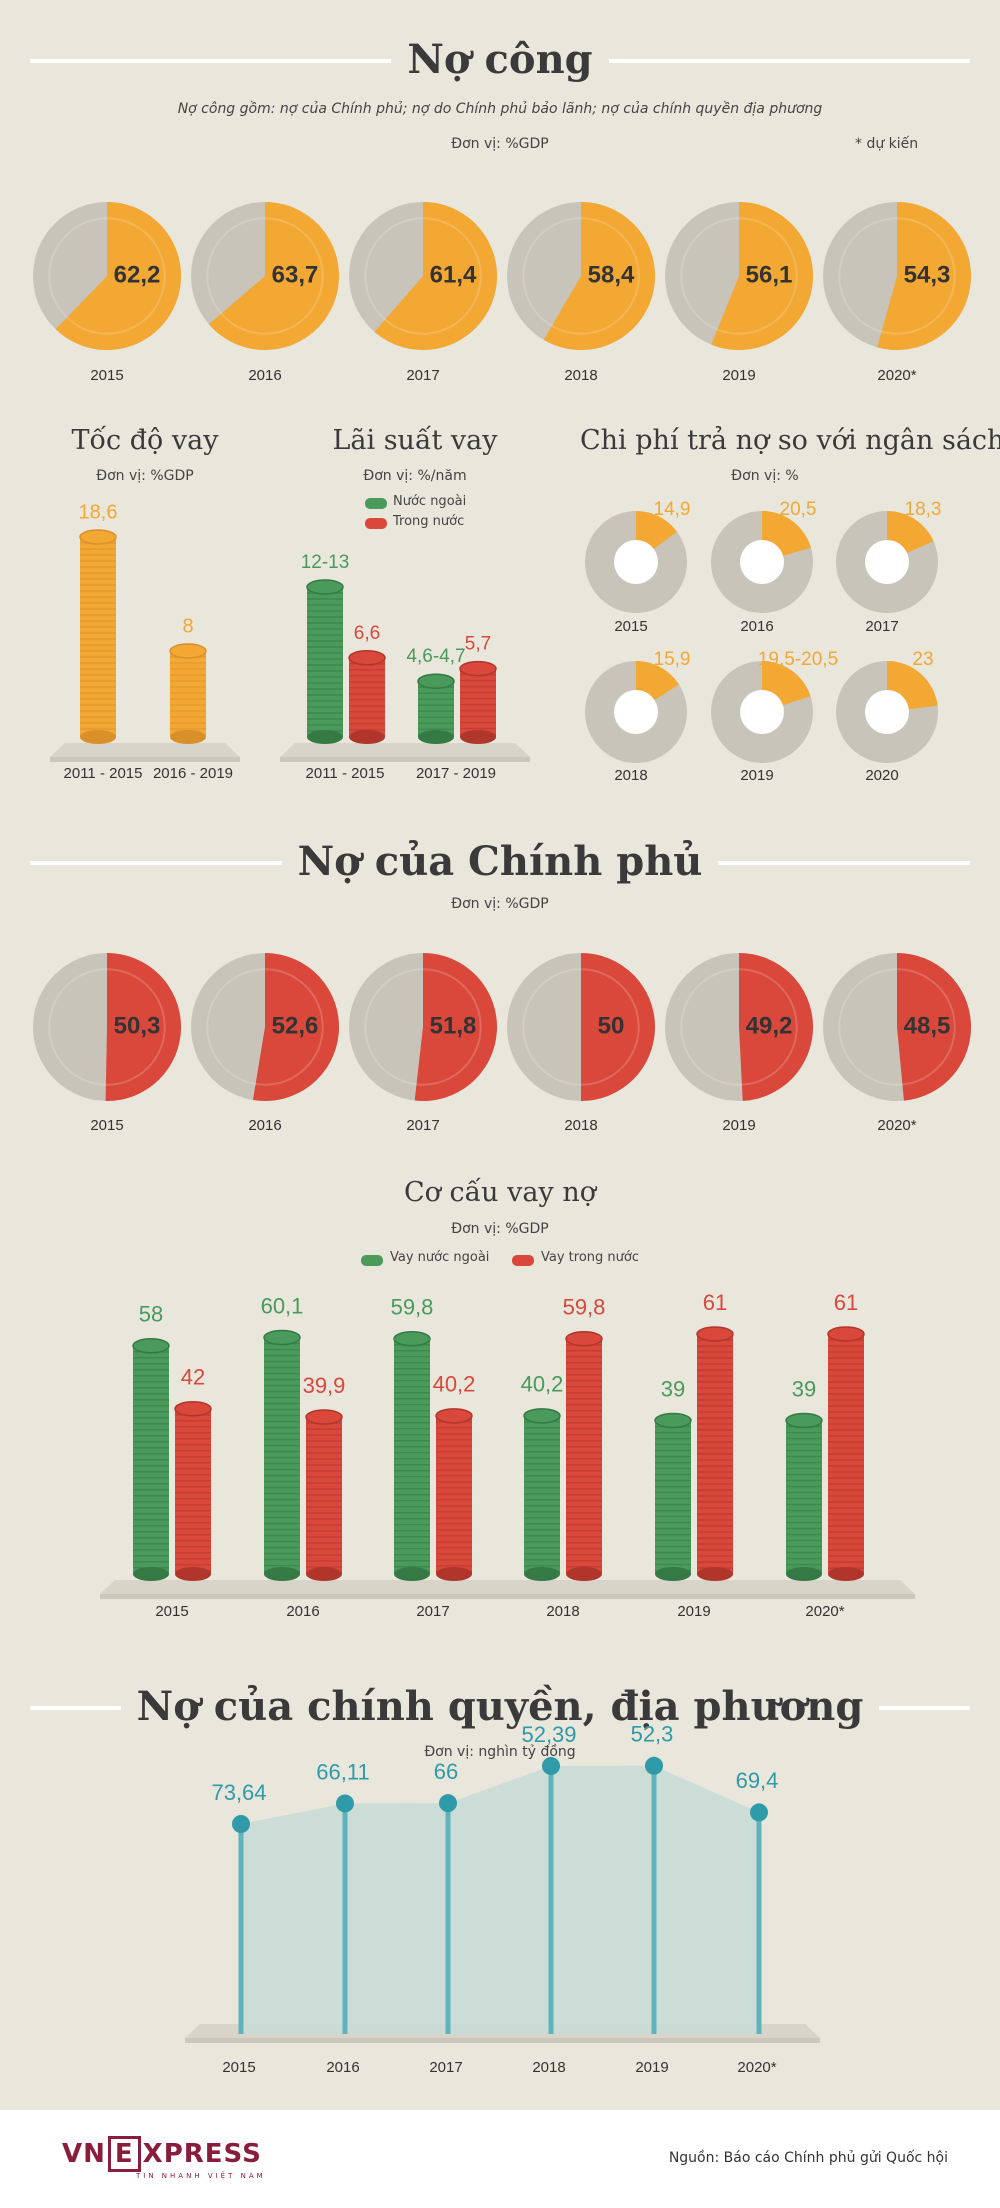 The width and height of the screenshot is (1000, 2208). I want to click on vnexpress-logo: VN E XPRESS TIN NHANH VIỆT NAM, so click(162, 2158).